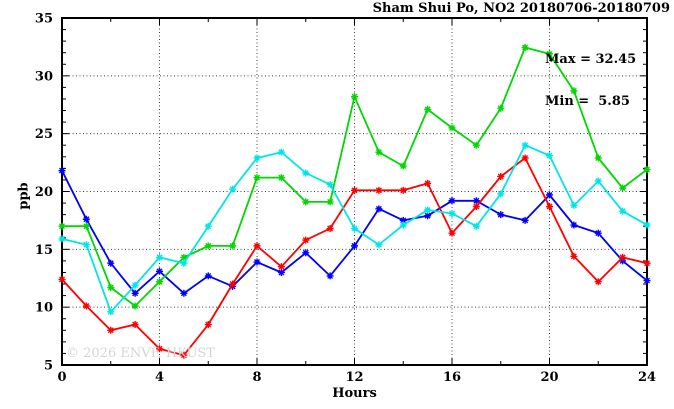 This screenshot has width=674, height=409. I want to click on x-tick-label: 8, so click(256, 377).